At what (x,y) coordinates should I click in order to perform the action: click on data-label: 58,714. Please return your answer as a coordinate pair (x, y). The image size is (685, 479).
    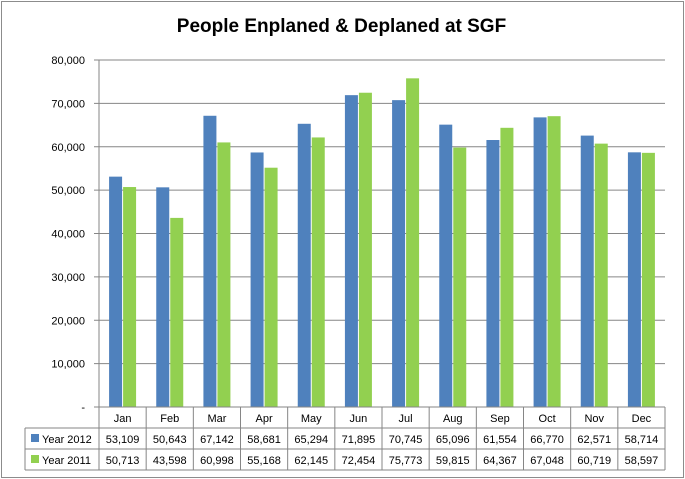
    Looking at the image, I should click on (642, 440).